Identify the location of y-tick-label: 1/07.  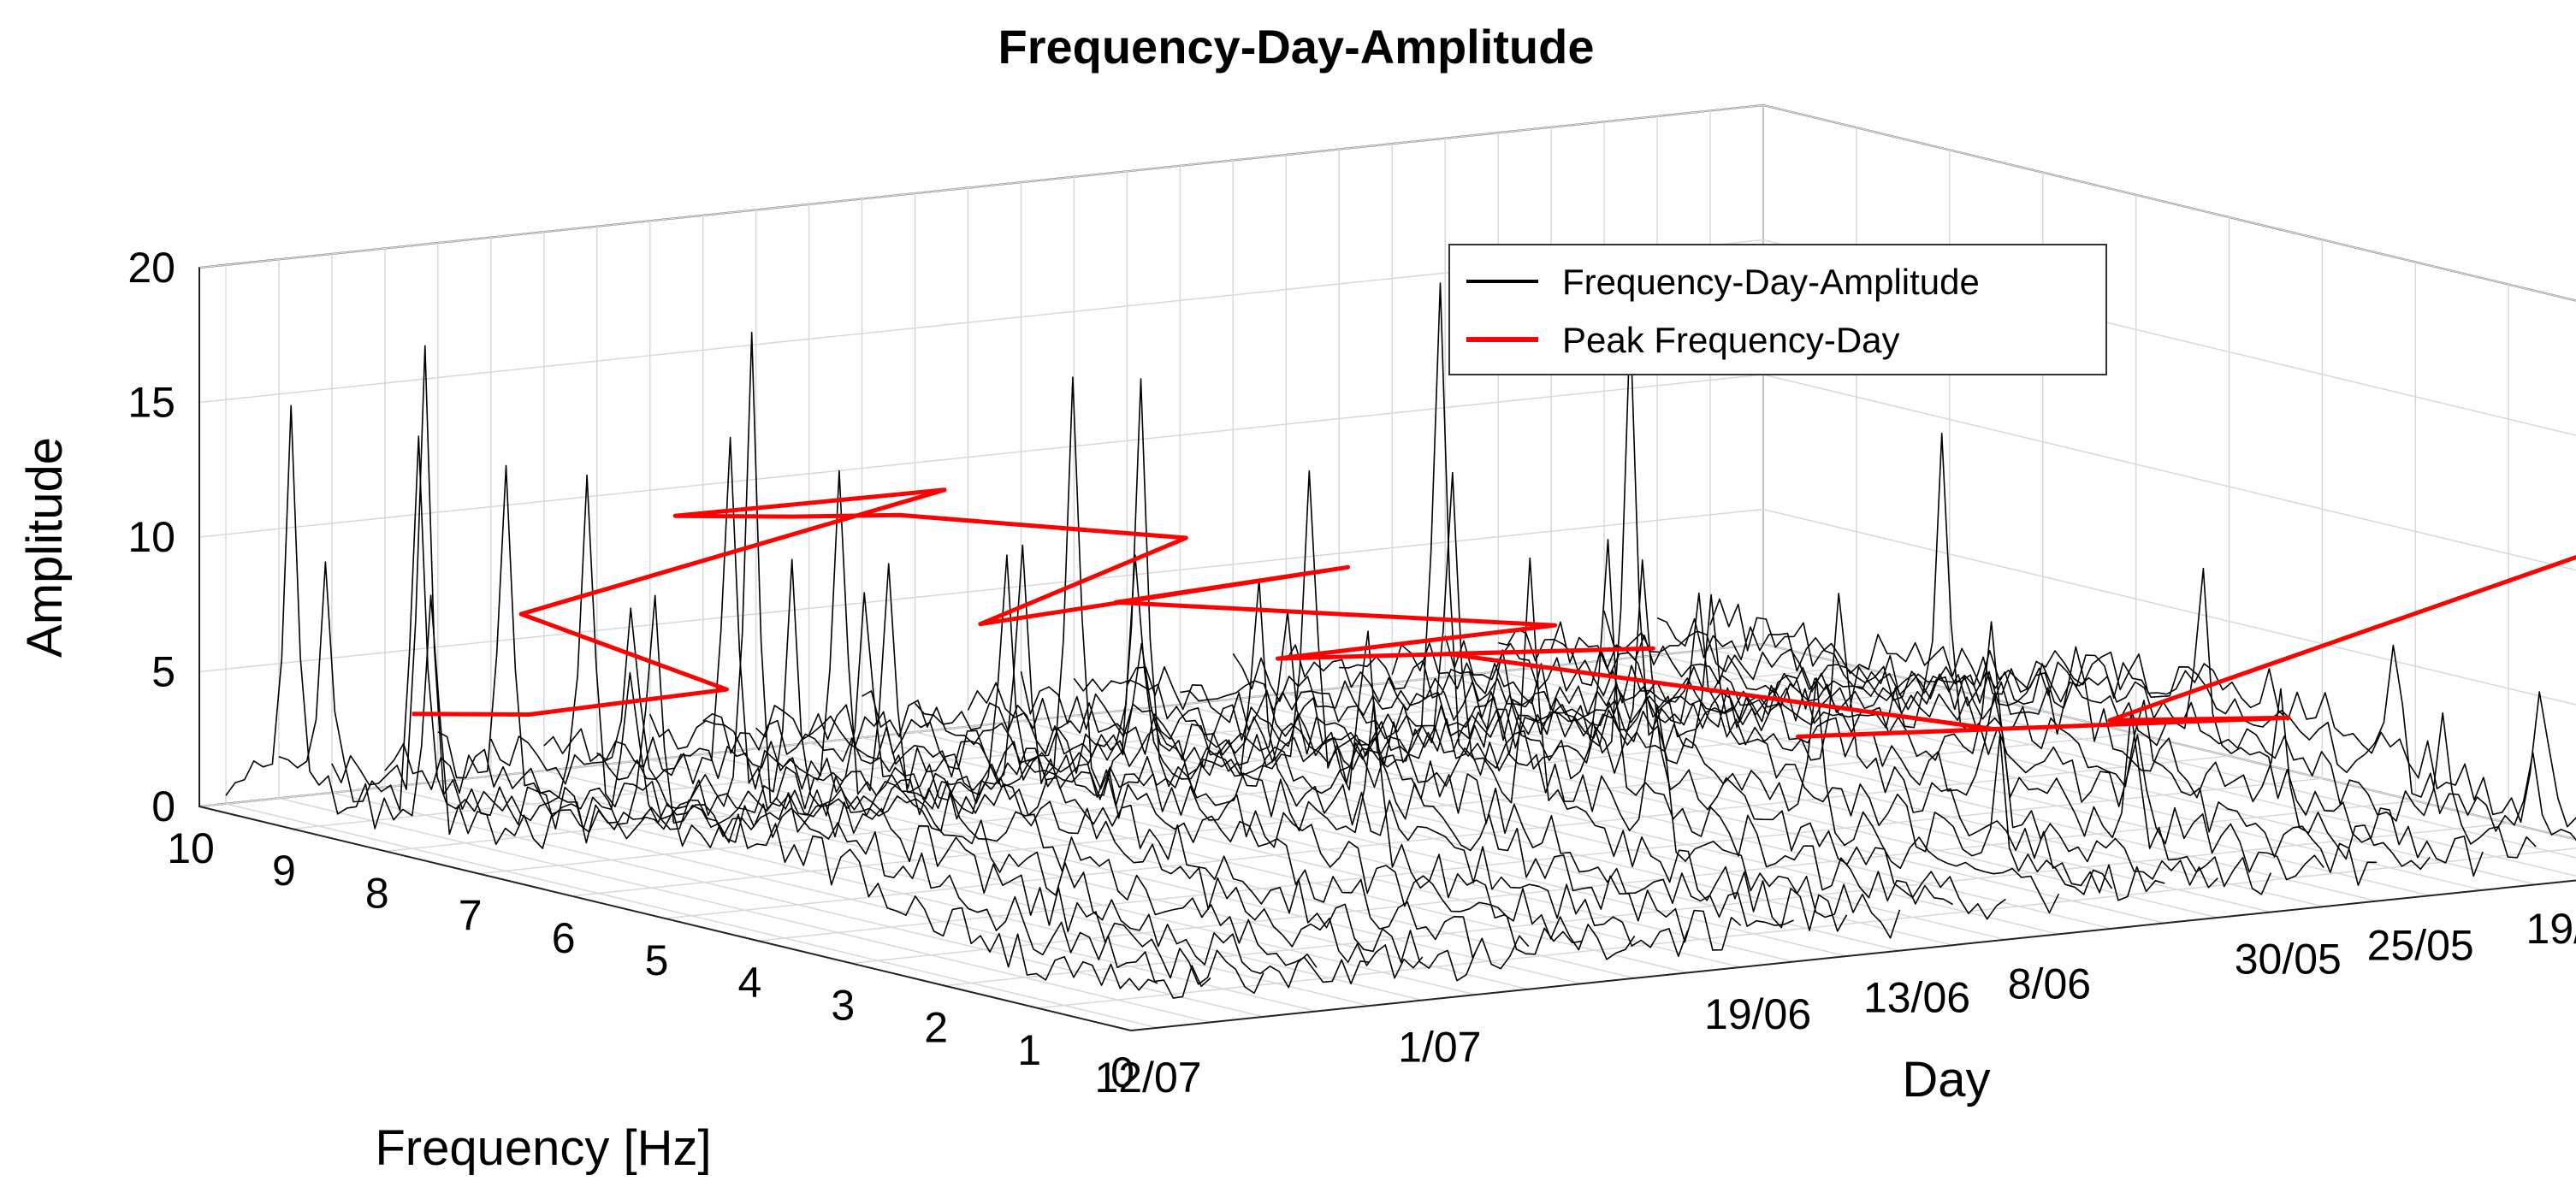
(1439, 1048).